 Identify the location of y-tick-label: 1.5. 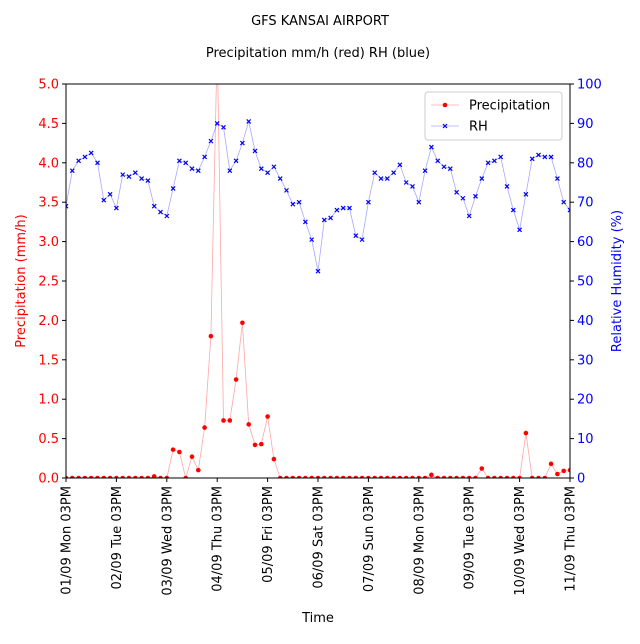
(48, 360).